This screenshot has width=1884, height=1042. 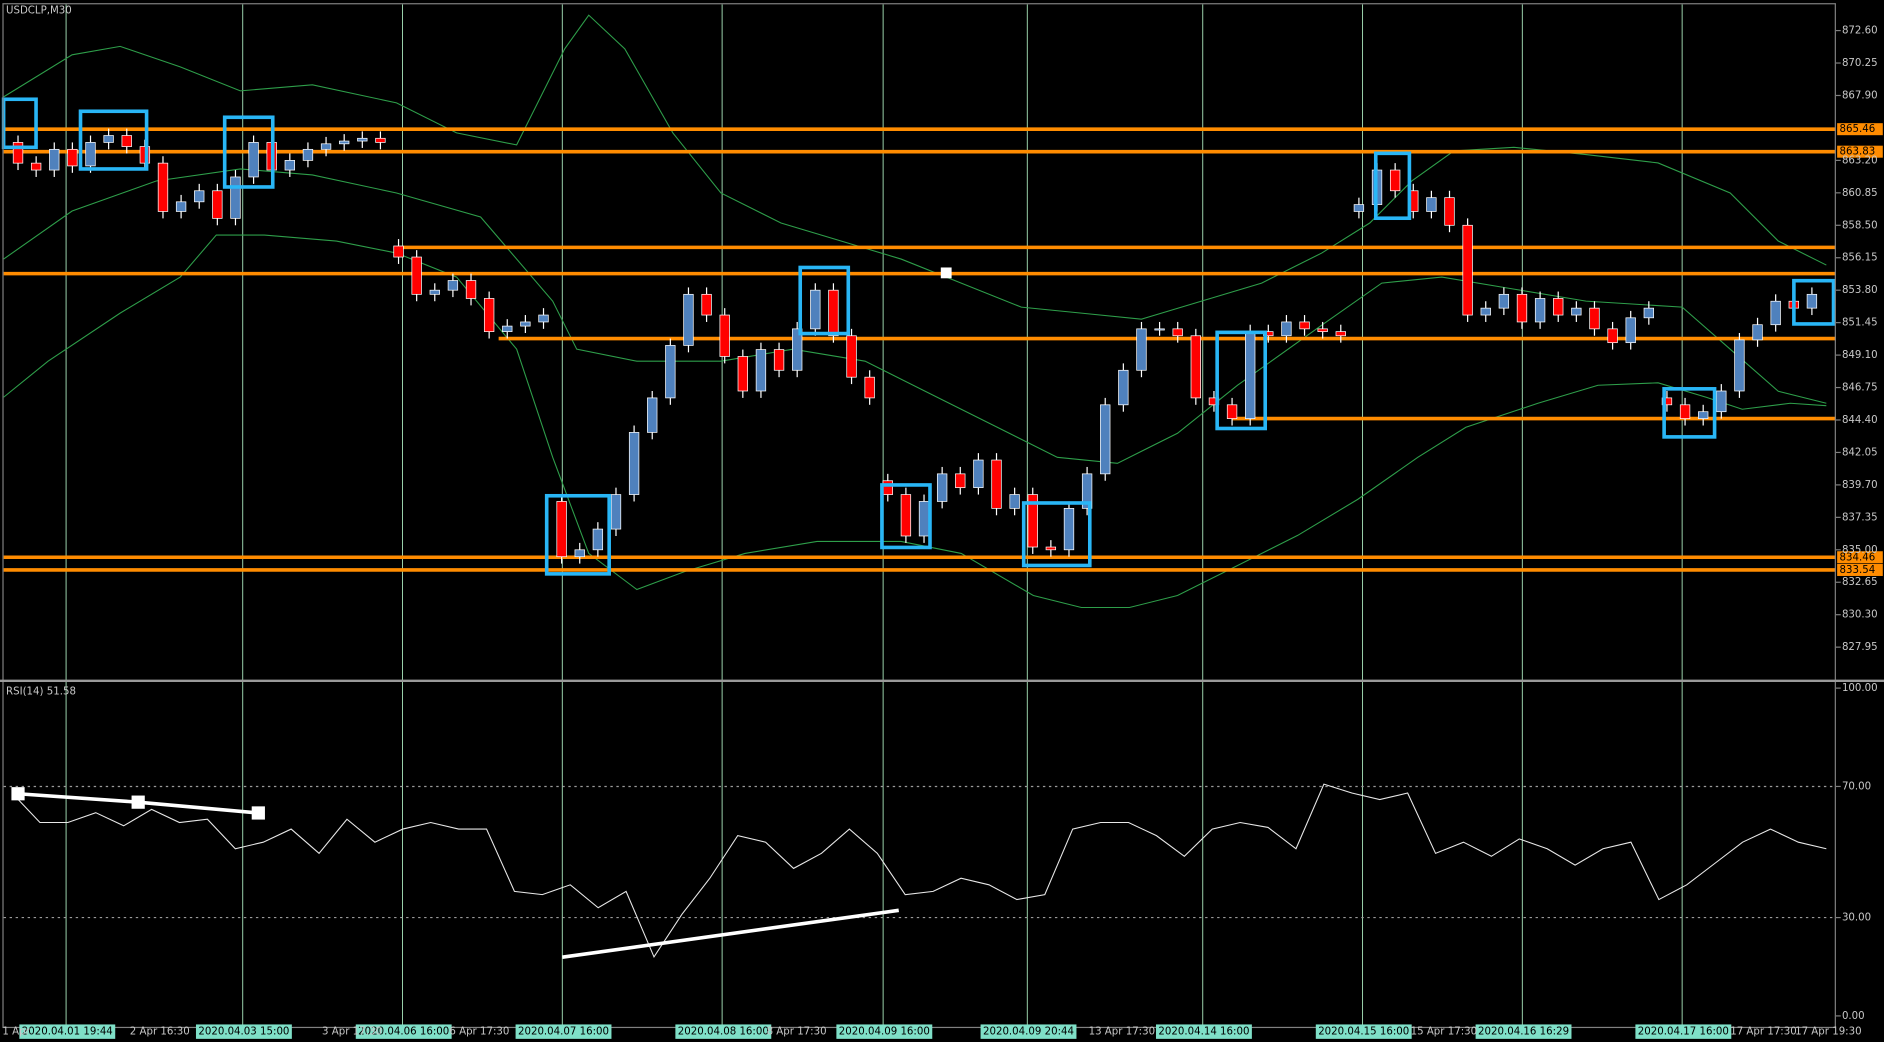 I want to click on time-label: 1 Apr, so click(x=16, y=1032).